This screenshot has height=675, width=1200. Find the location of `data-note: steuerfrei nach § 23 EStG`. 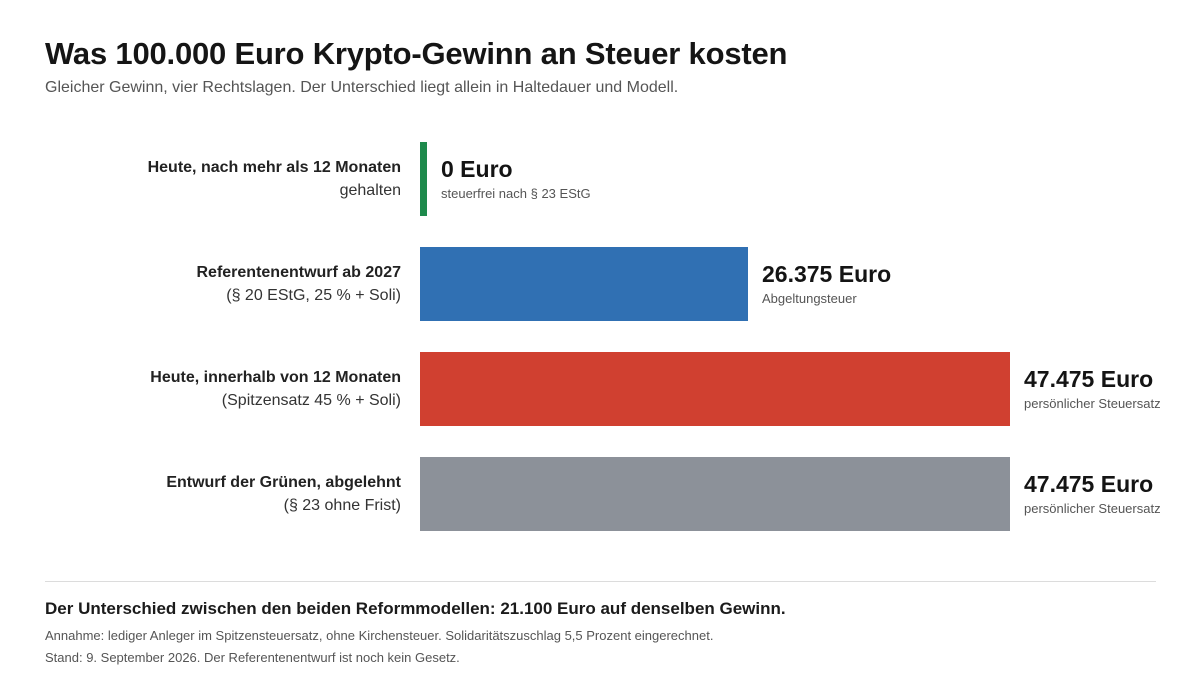

data-note: steuerfrei nach § 23 EStG is located at coordinates (516, 193).